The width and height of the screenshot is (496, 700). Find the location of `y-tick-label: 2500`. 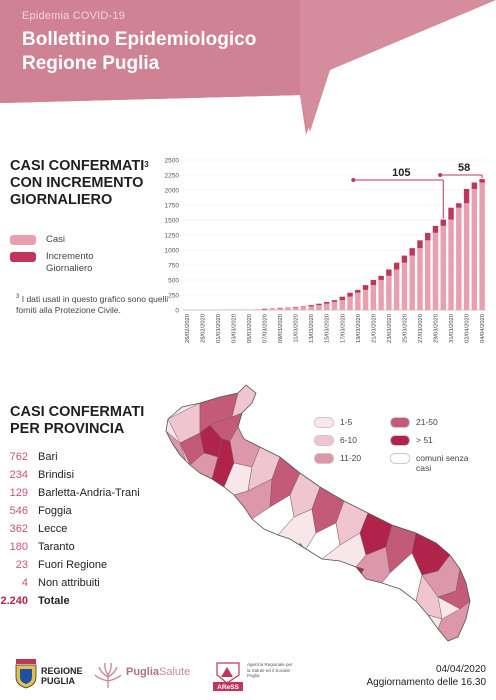

y-tick-label: 2500 is located at coordinates (172, 161).